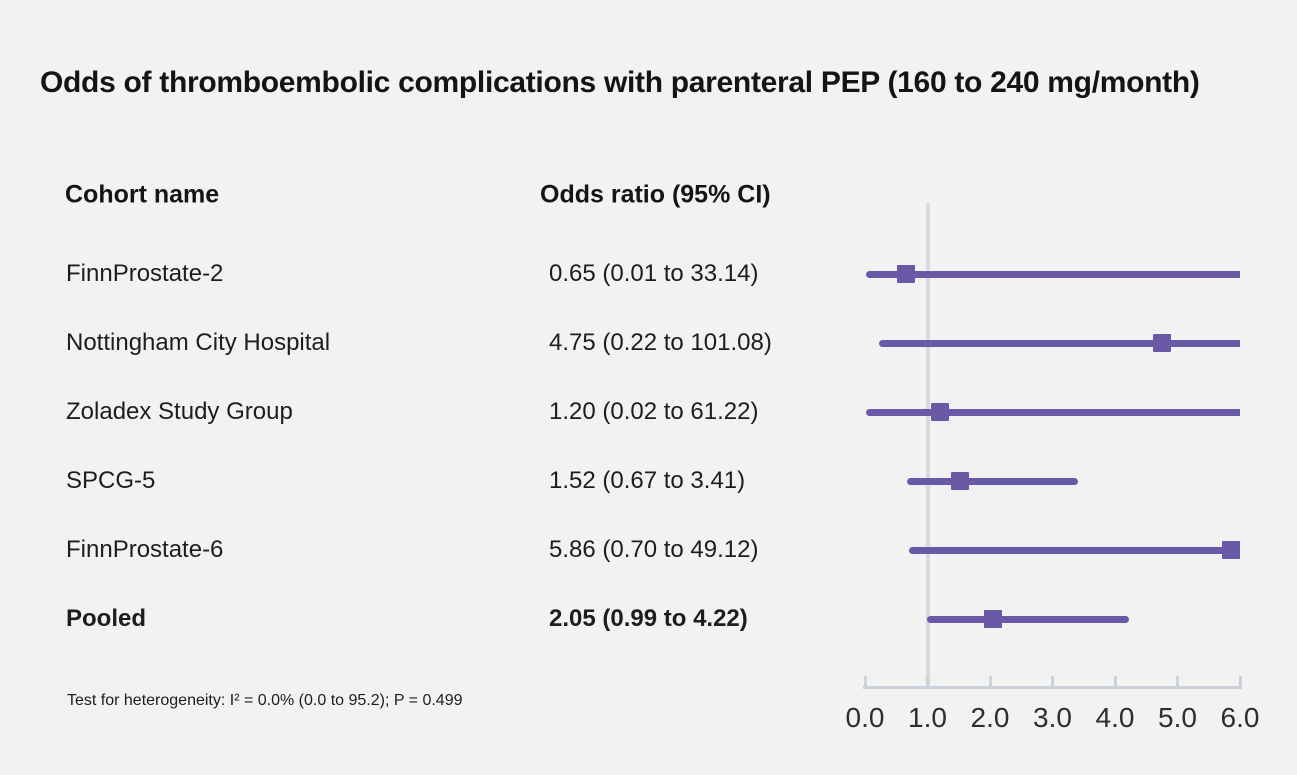 This screenshot has height=775, width=1297. I want to click on cohort-label: Pooled, so click(106, 618).